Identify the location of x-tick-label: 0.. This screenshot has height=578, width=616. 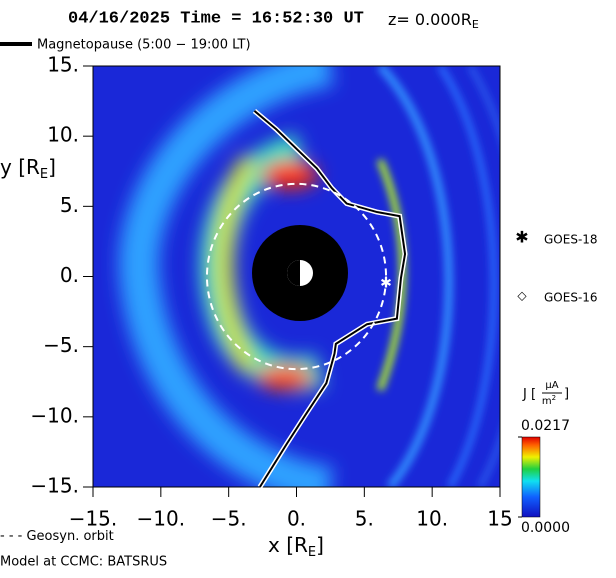
(296, 519).